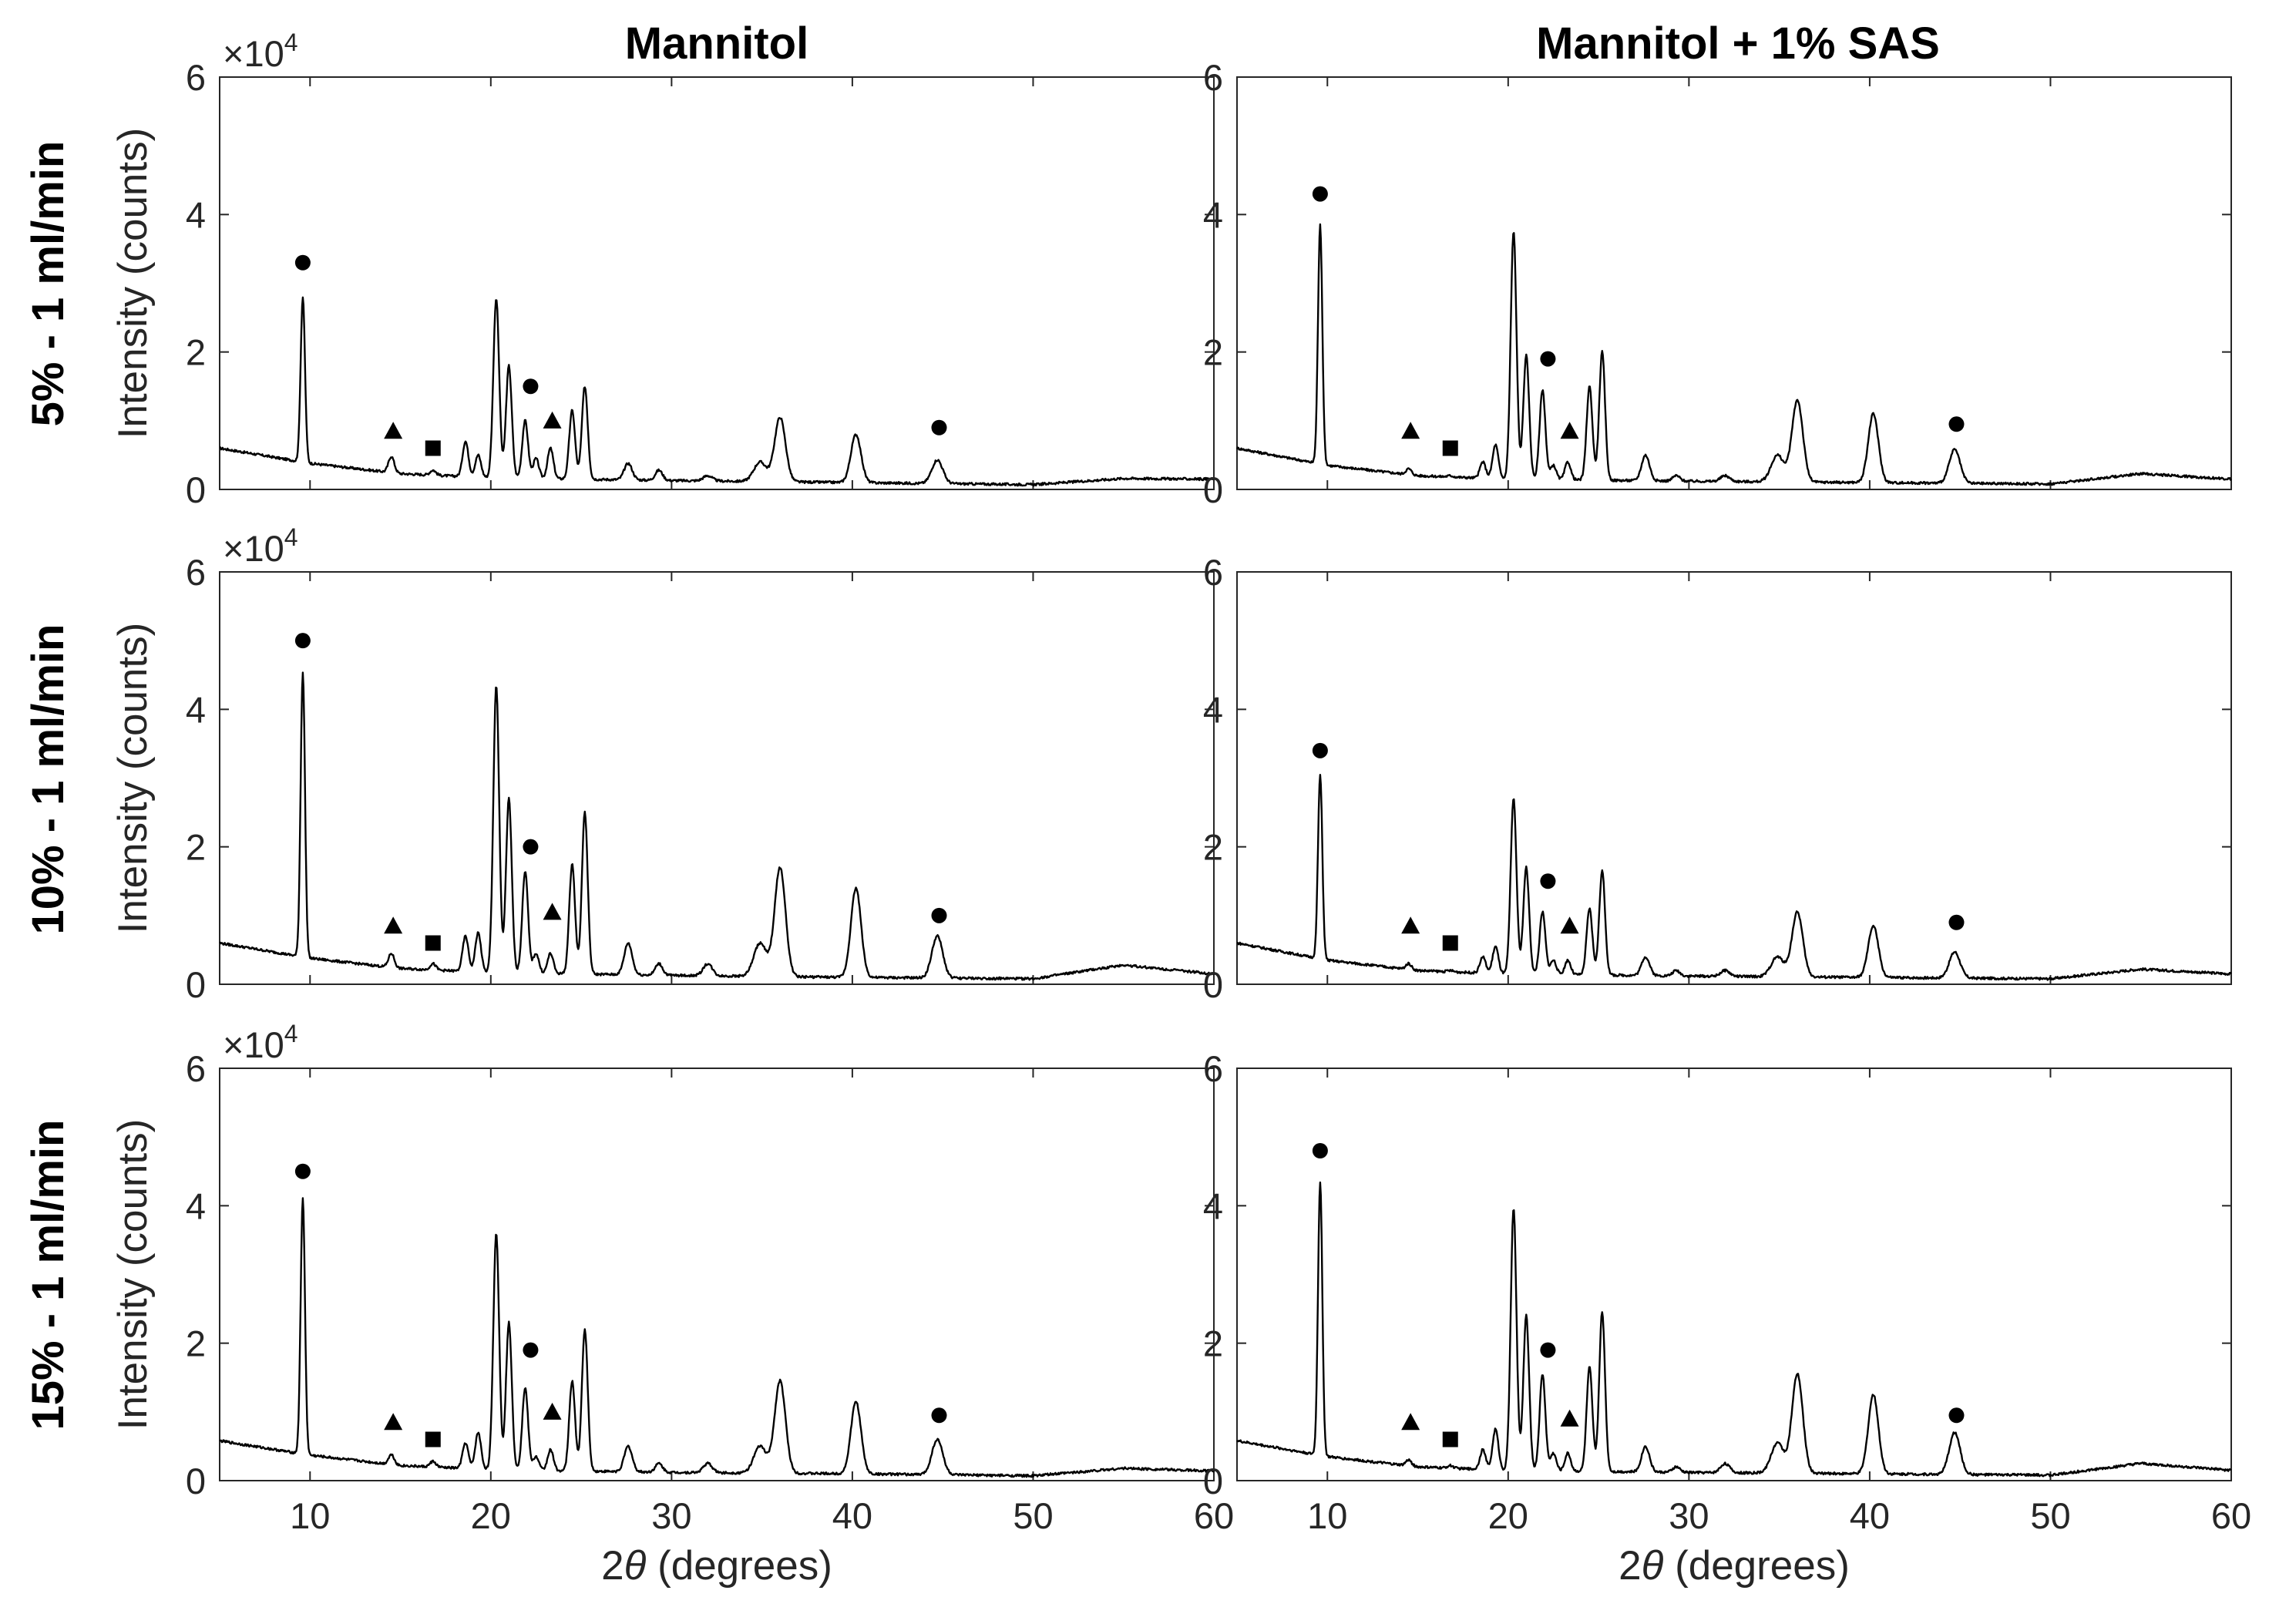 The width and height of the screenshot is (2269, 1624). What do you see at coordinates (2050, 1515) in the screenshot?
I see `x-tick-label: 50` at bounding box center [2050, 1515].